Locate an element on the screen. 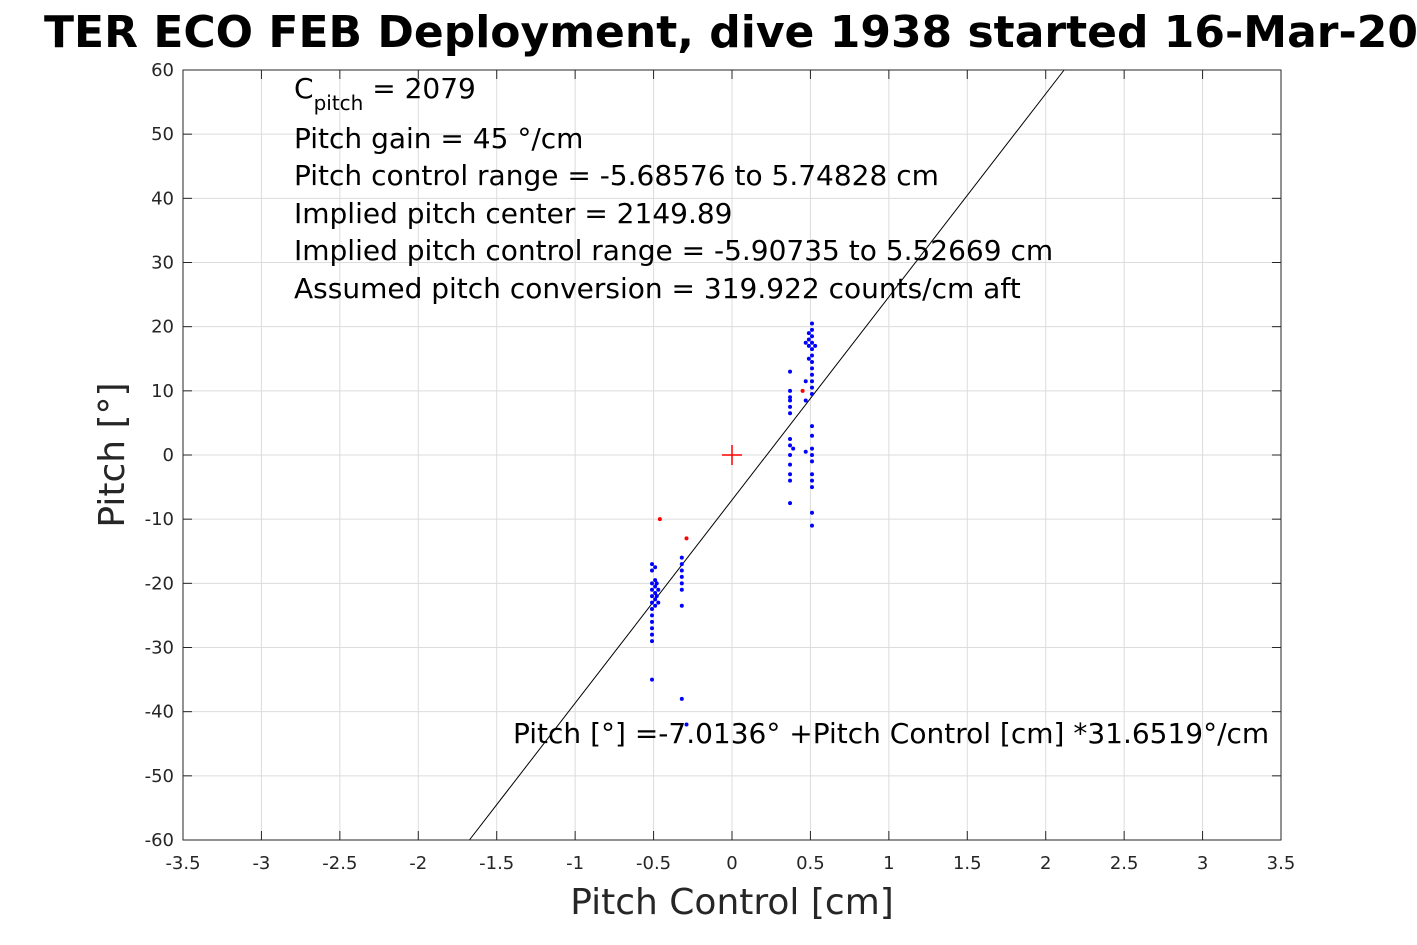  c-pitch-value: = 2079 is located at coordinates (419, 88).